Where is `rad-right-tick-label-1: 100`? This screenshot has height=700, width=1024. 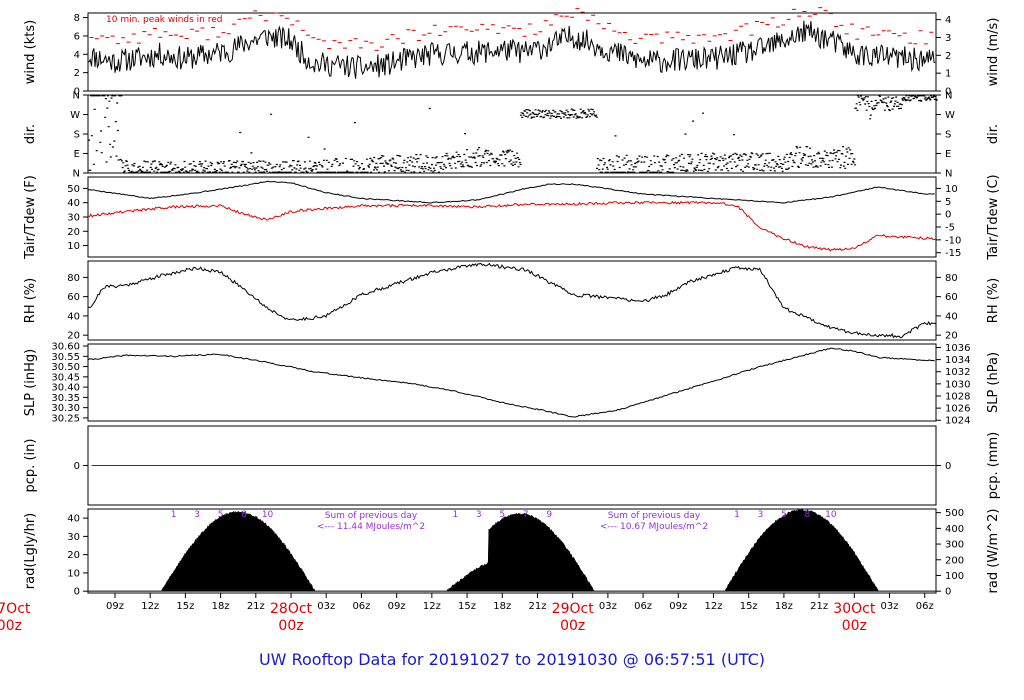
rad-right-tick-label-1: 100 is located at coordinates (954, 576).